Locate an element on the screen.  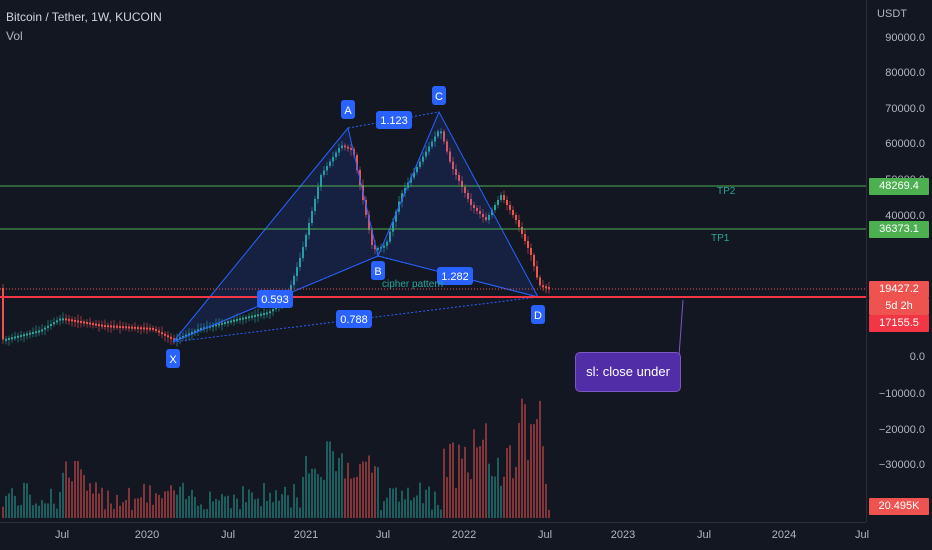
volume-bars is located at coordinates (276, 458).